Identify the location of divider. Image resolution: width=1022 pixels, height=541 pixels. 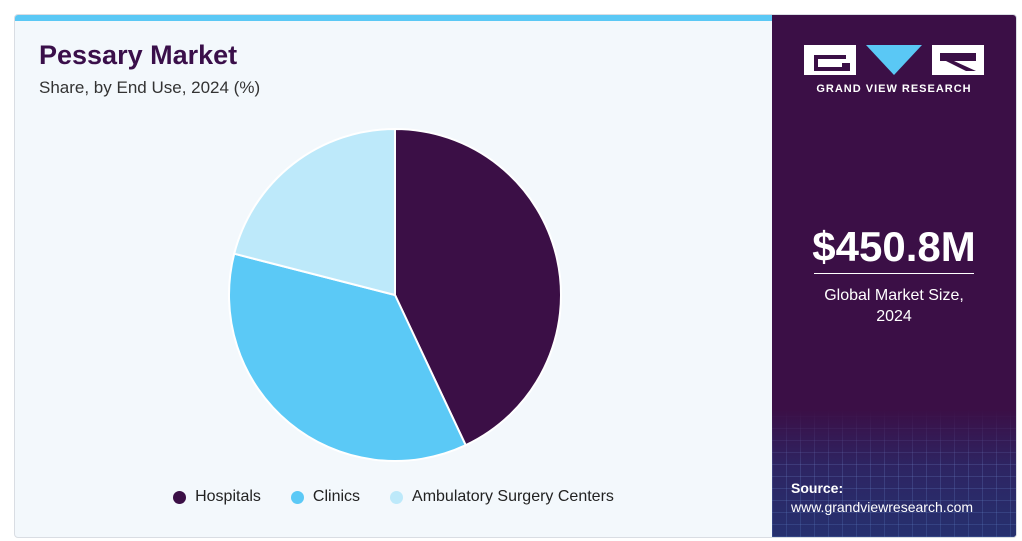
(894, 273).